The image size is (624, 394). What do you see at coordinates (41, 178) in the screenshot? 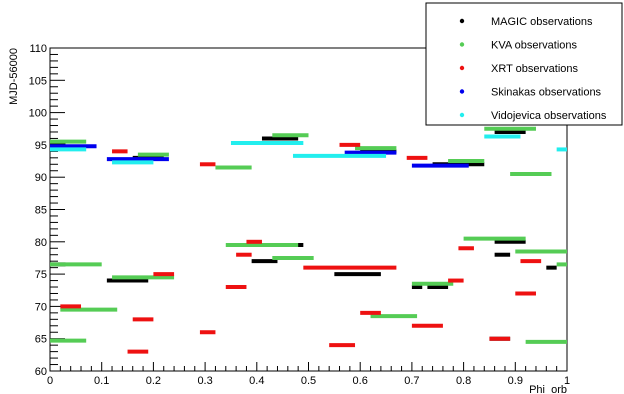
I see `y-tick-label: 90` at bounding box center [41, 178].